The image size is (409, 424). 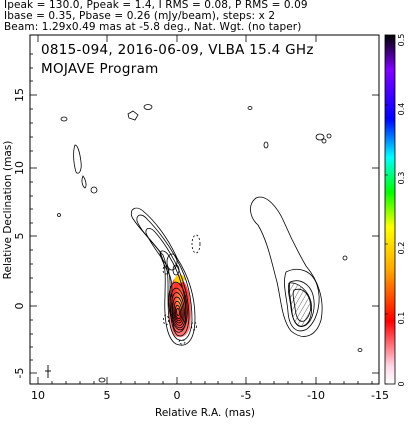 What do you see at coordinates (19, 95) in the screenshot?
I see `y-tick-label: 15` at bounding box center [19, 95].